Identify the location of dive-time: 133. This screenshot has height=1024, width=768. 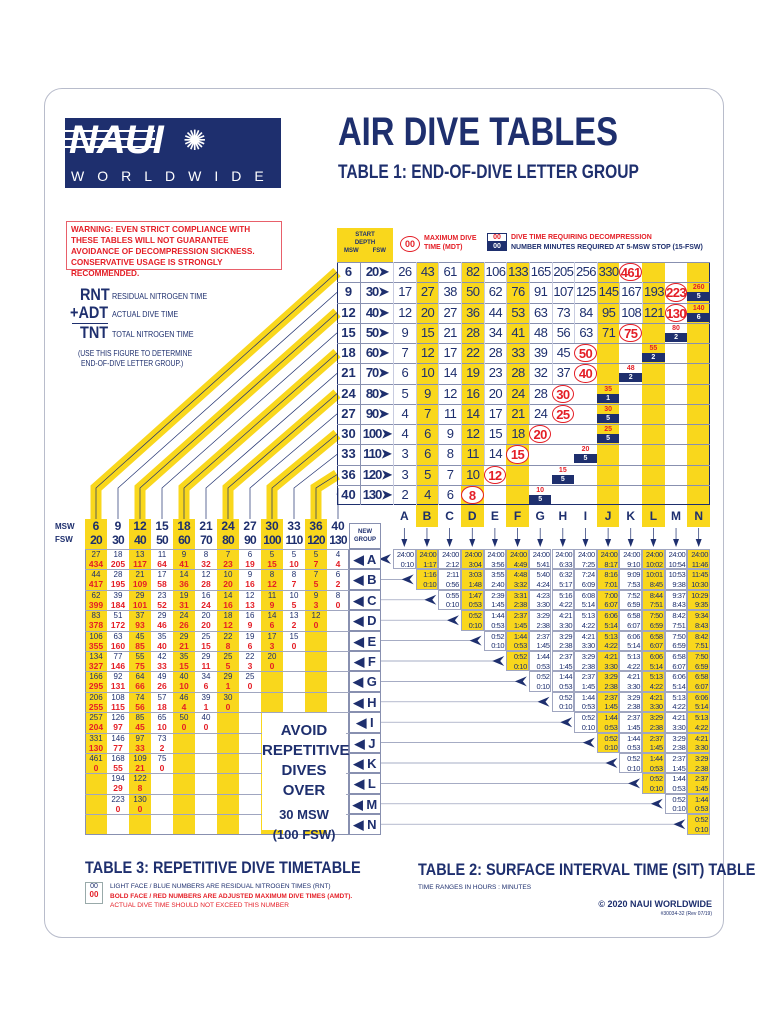
(517, 272).